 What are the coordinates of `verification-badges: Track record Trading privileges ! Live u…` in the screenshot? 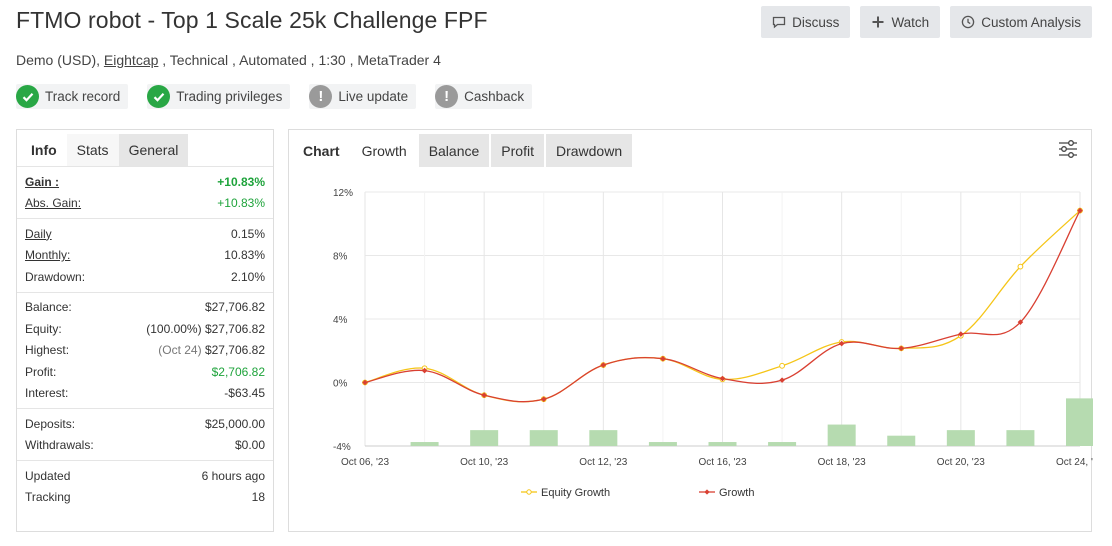 It's located at (274, 96).